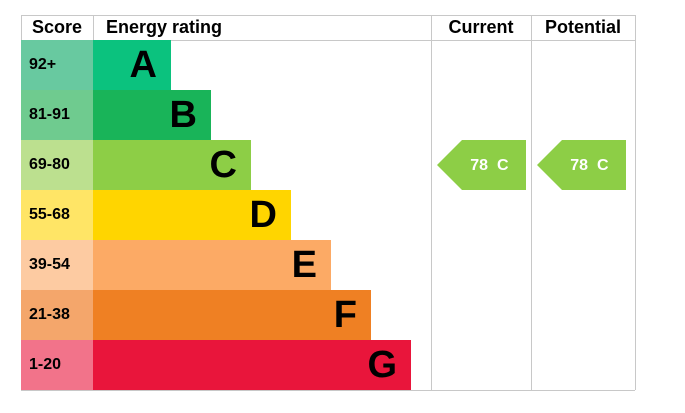 Image resolution: width=685 pixels, height=413 pixels. I want to click on potential-arrow, so click(581, 165).